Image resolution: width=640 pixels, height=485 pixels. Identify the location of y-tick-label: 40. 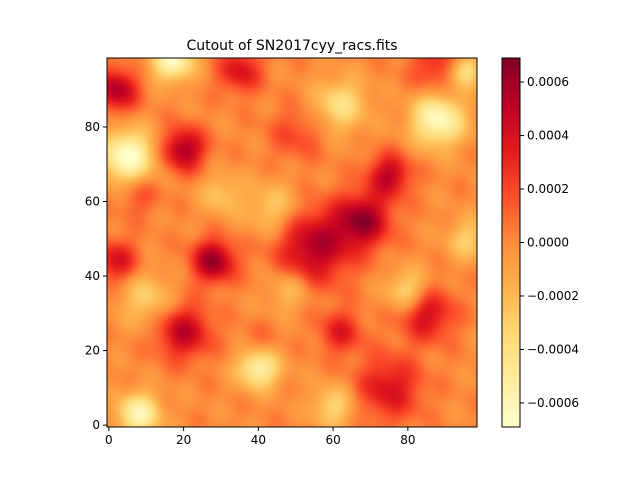
(92, 276).